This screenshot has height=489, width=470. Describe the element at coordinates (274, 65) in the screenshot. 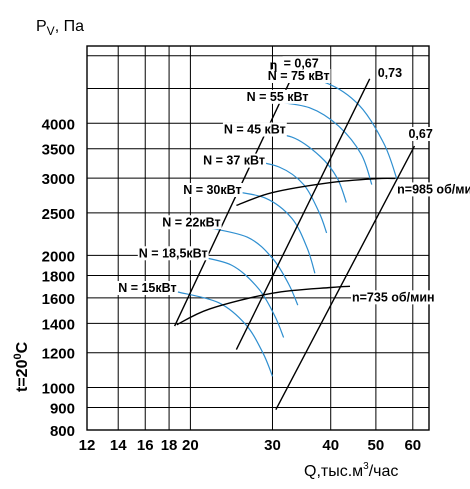

I see `efficiency-symbol: η` at that location.